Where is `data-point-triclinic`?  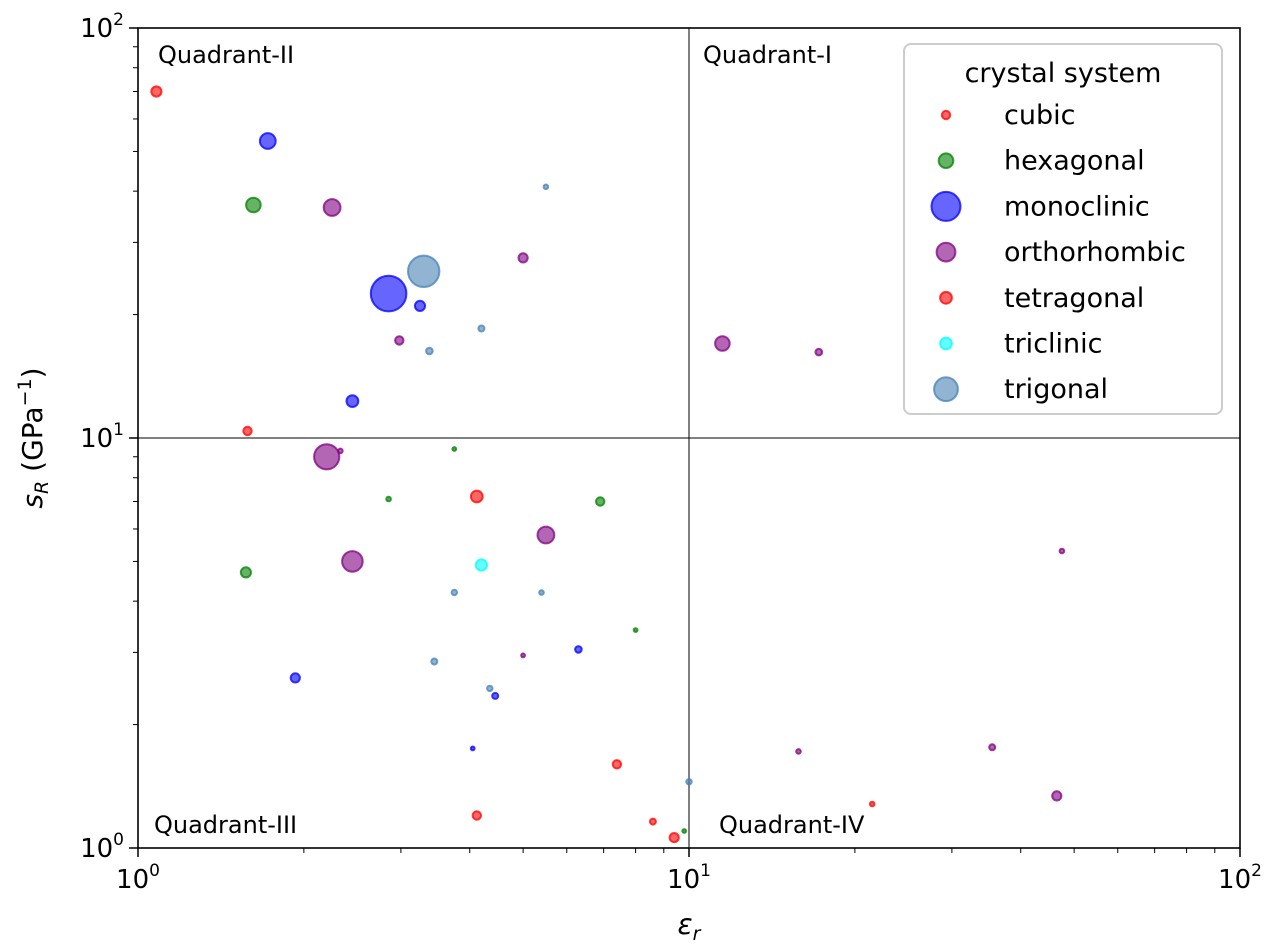
data-point-triclinic is located at coordinates (481, 565).